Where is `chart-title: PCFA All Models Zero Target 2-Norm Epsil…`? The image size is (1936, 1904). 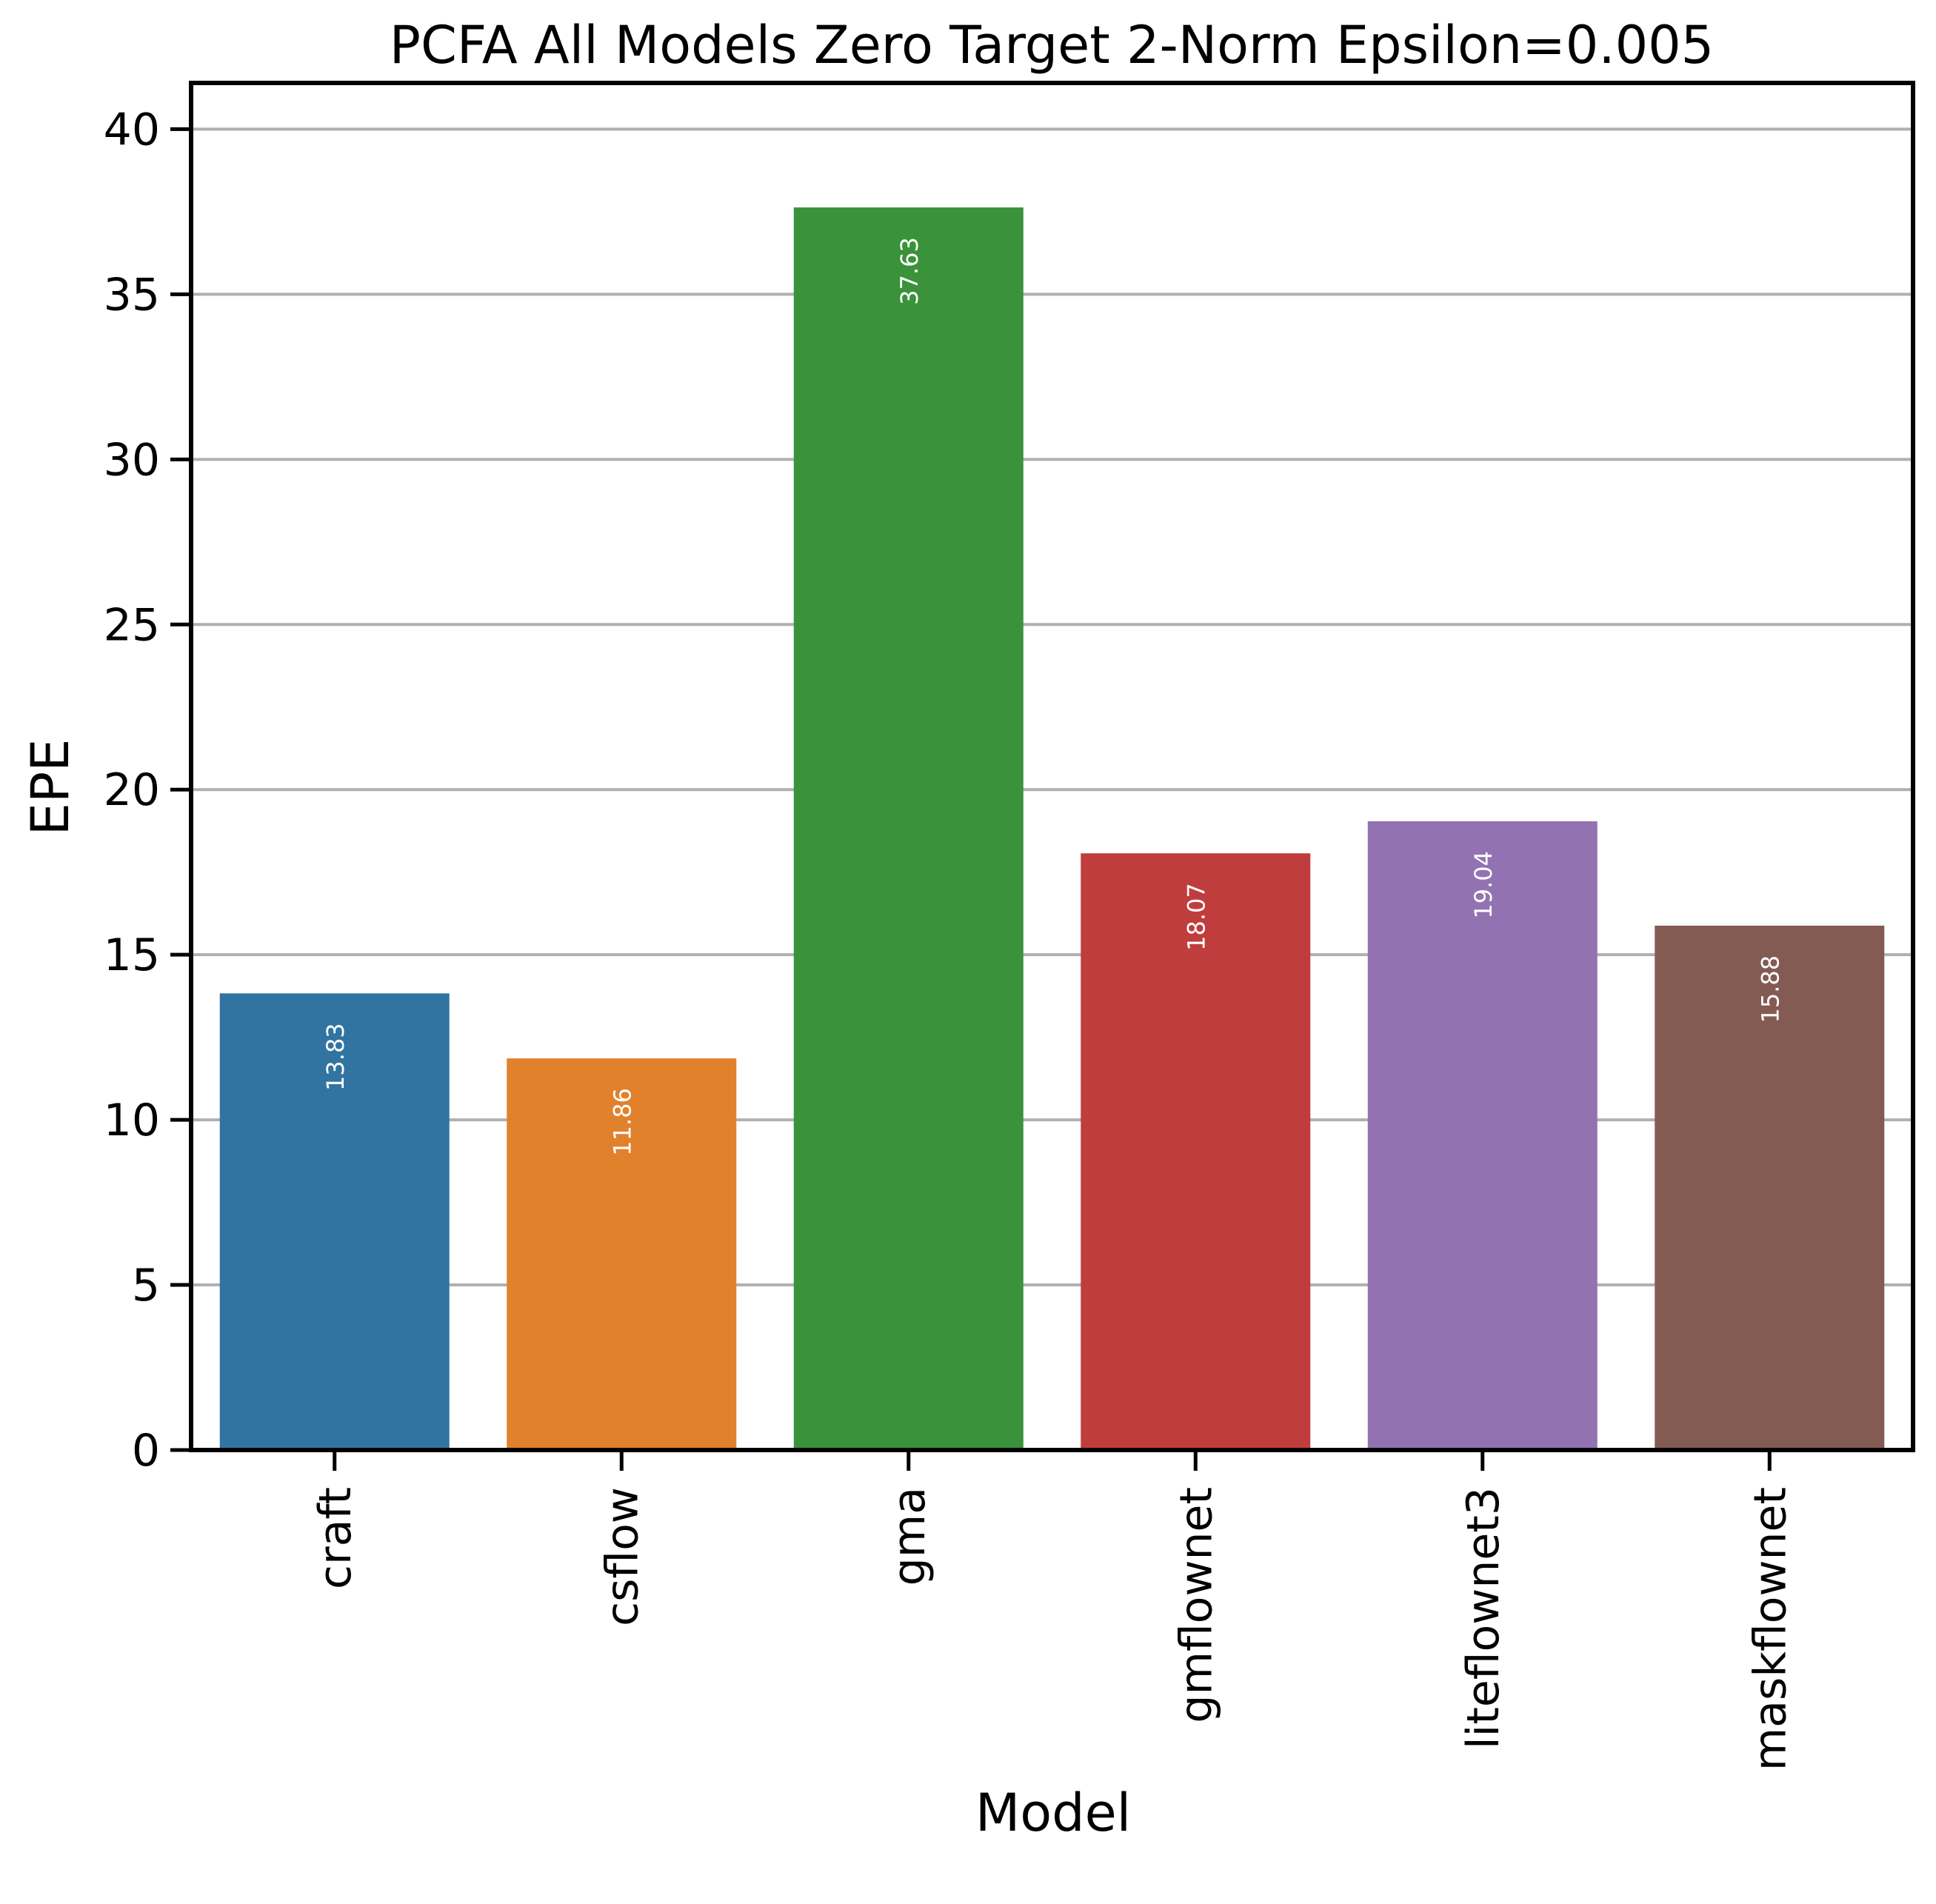
chart-title: PCFA All Models Zero Target 2-Norm Epsil… is located at coordinates (1052, 46).